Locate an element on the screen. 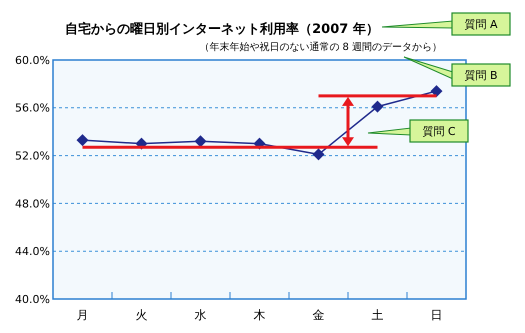 This screenshot has width=525, height=333. x-tick-label: 日 is located at coordinates (436, 315).